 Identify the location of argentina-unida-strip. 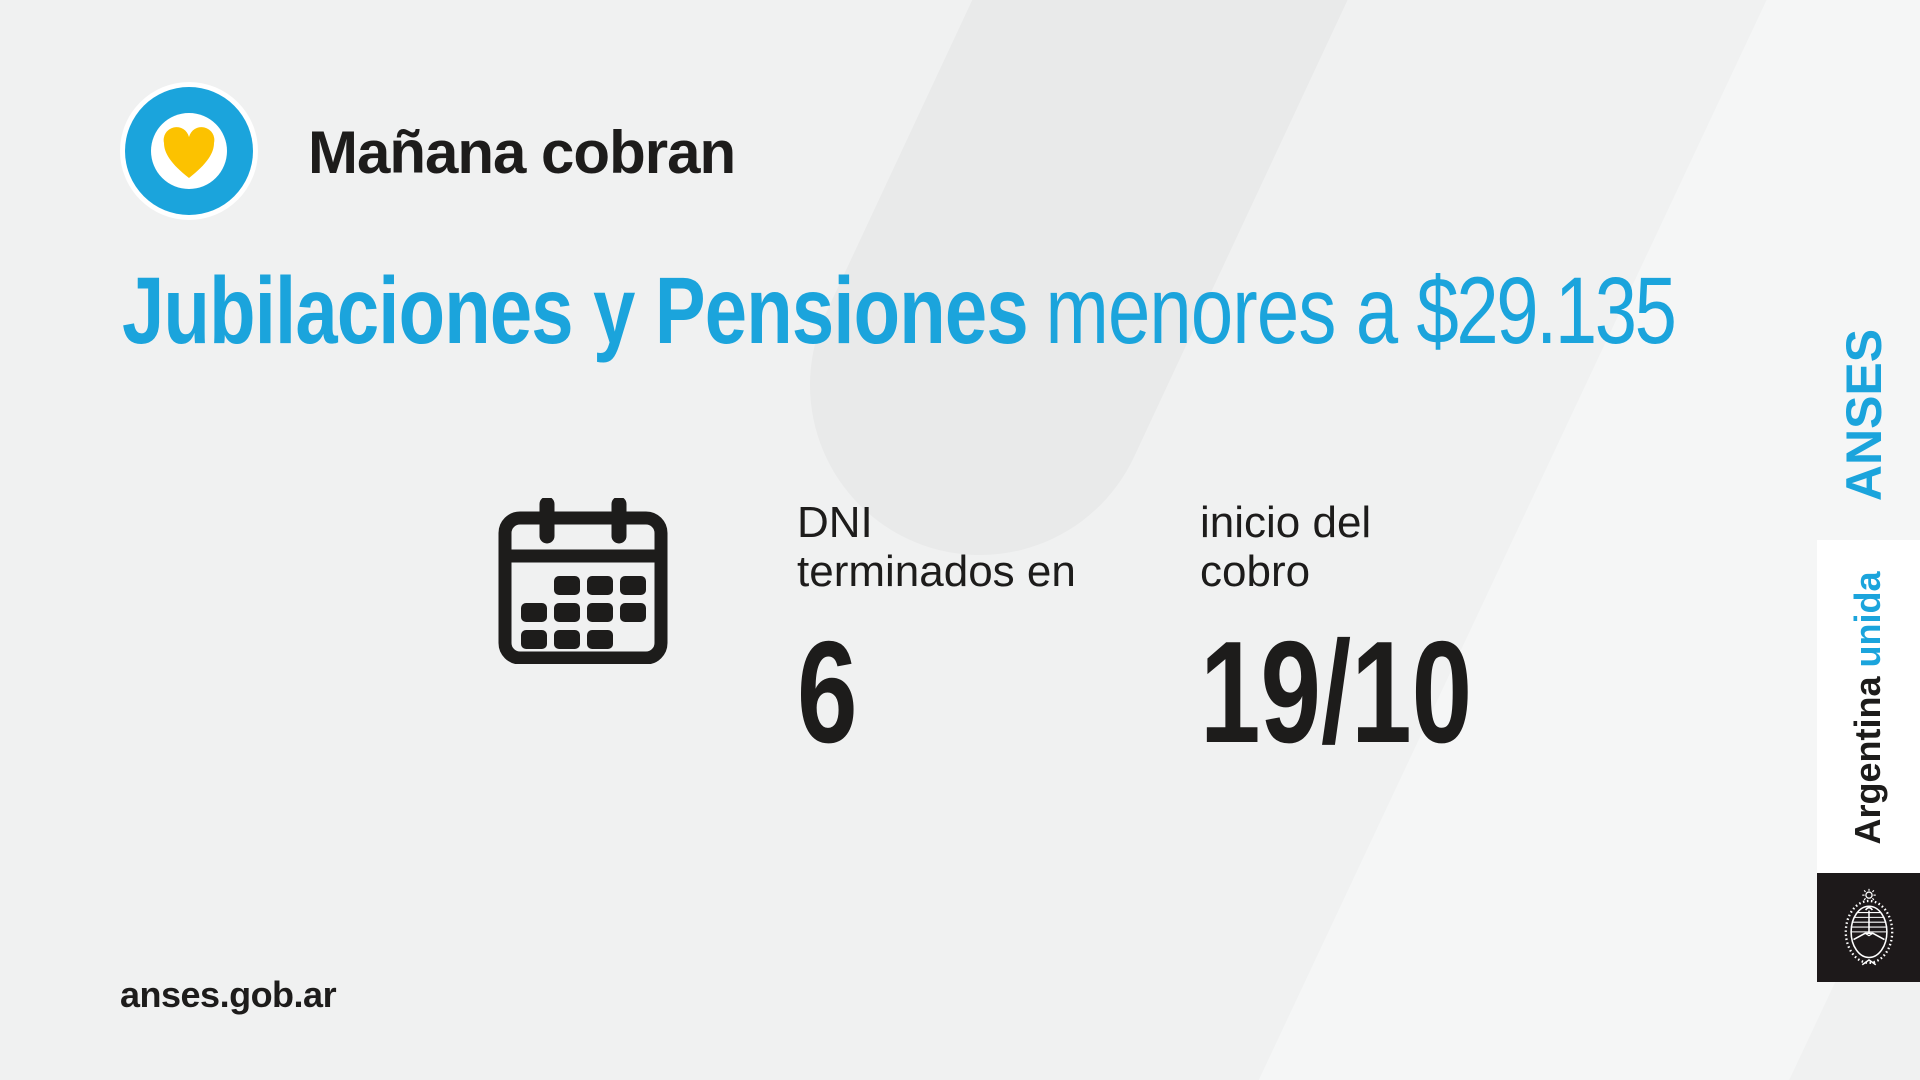
(1868, 708).